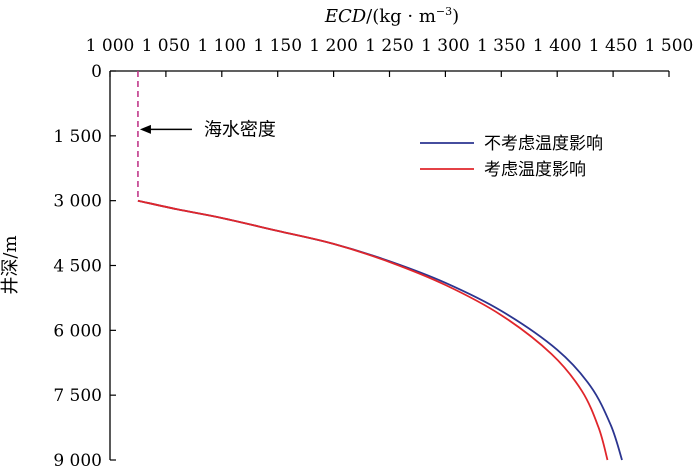  What do you see at coordinates (77, 137) in the screenshot?
I see `y-tick-label: 1 500` at bounding box center [77, 137].